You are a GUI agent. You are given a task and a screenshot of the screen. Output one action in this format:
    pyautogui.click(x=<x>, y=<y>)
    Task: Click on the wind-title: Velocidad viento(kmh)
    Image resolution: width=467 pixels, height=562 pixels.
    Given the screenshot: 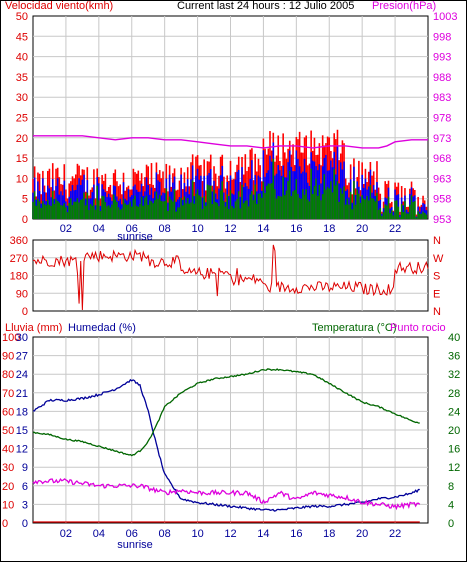 What is the action you would take?
    pyautogui.click(x=59, y=6)
    